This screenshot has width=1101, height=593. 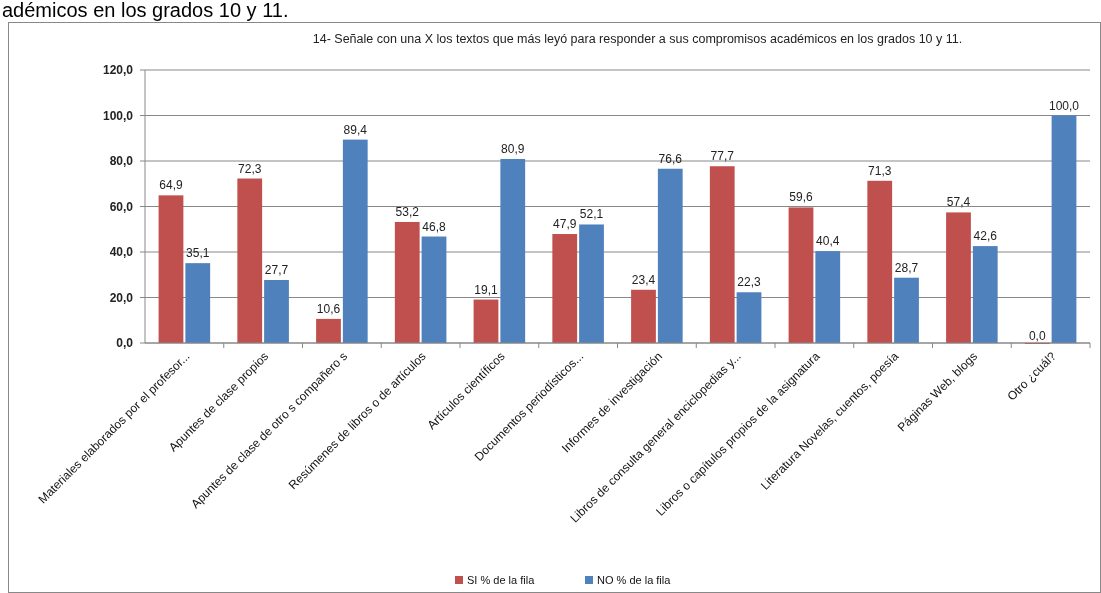 What do you see at coordinates (145, 10) in the screenshot?
I see `text: adémicos en los grados 10 y 11.` at bounding box center [145, 10].